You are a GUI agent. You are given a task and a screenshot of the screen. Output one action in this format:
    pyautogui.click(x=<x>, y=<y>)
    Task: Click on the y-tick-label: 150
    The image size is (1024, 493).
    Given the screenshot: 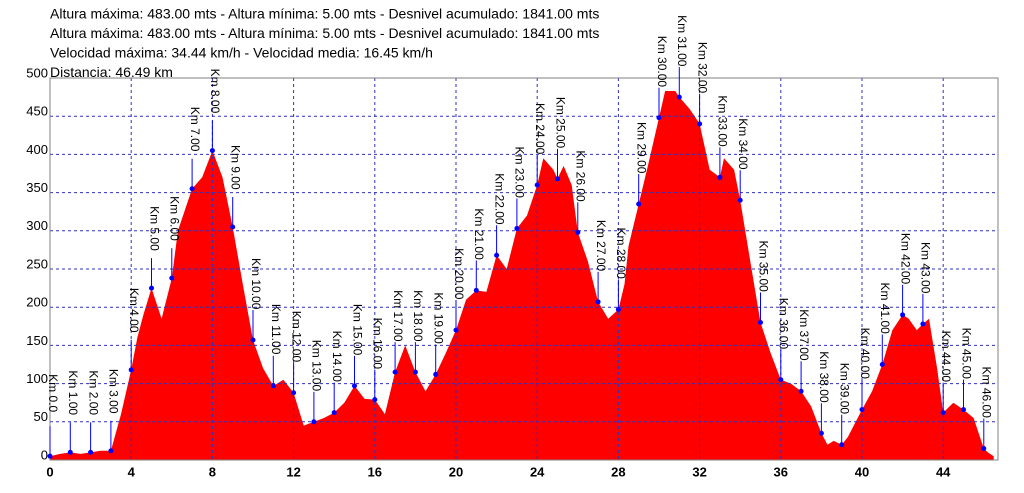 What is the action you would take?
    pyautogui.click(x=37, y=340)
    